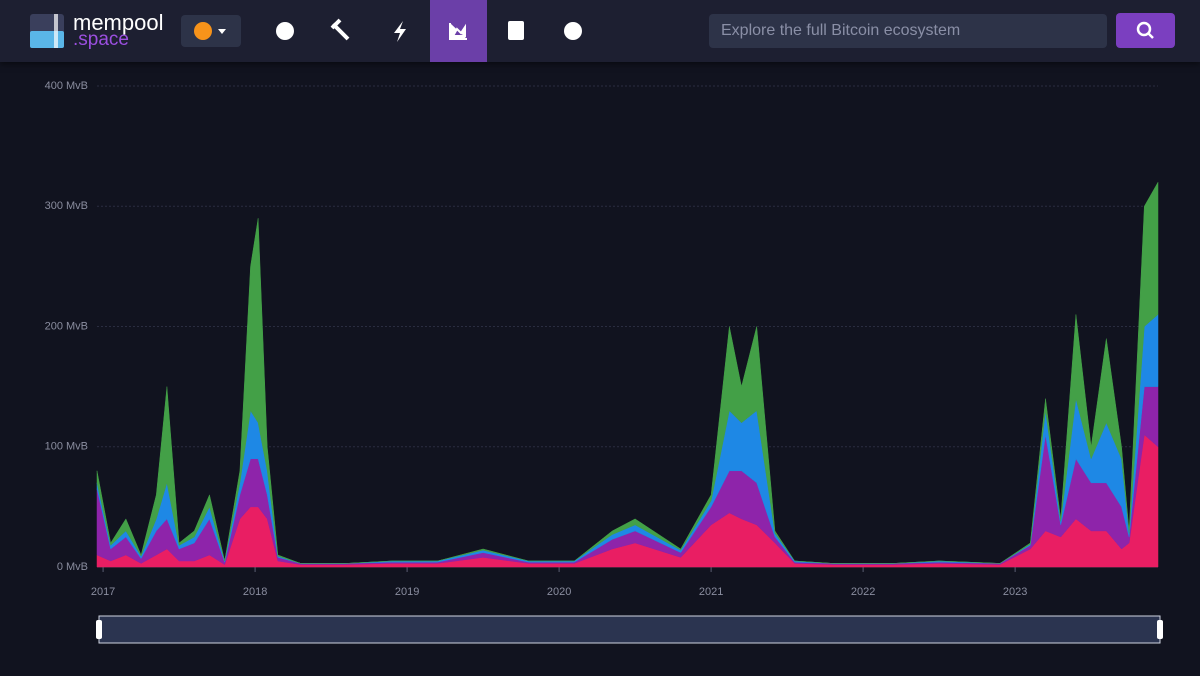 The height and width of the screenshot is (676, 1200). Describe the element at coordinates (629, 629) in the screenshot. I see `navigator` at that location.